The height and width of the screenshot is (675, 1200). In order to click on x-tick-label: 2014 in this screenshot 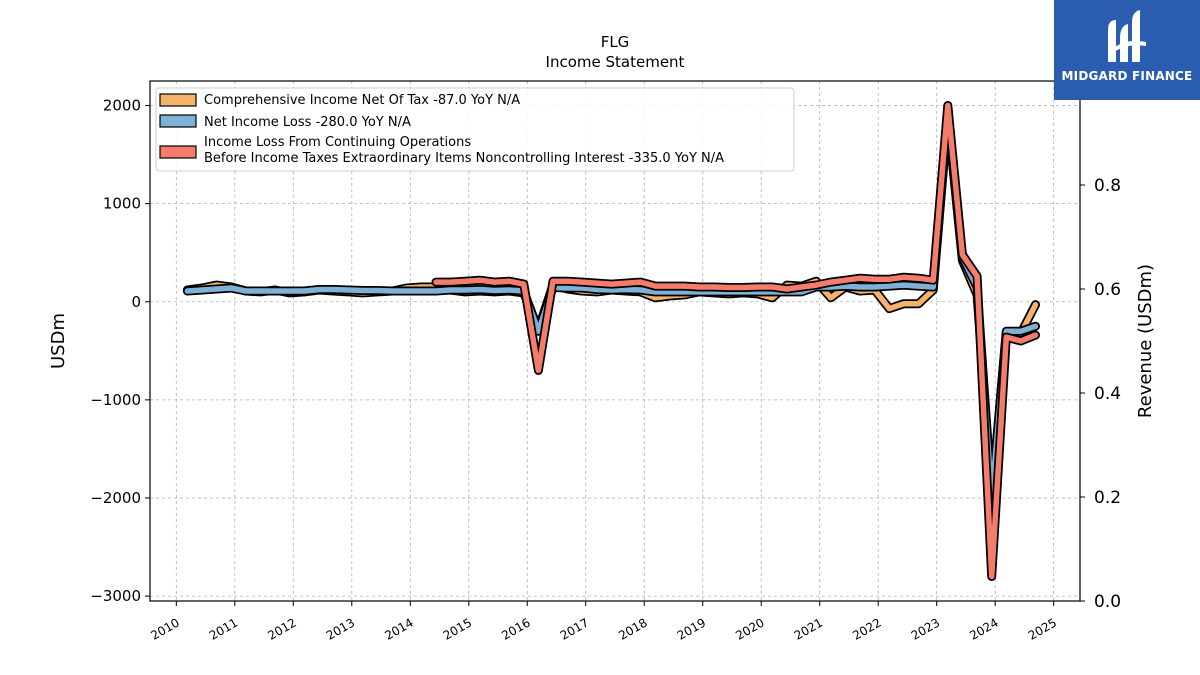, I will do `click(398, 628)`.